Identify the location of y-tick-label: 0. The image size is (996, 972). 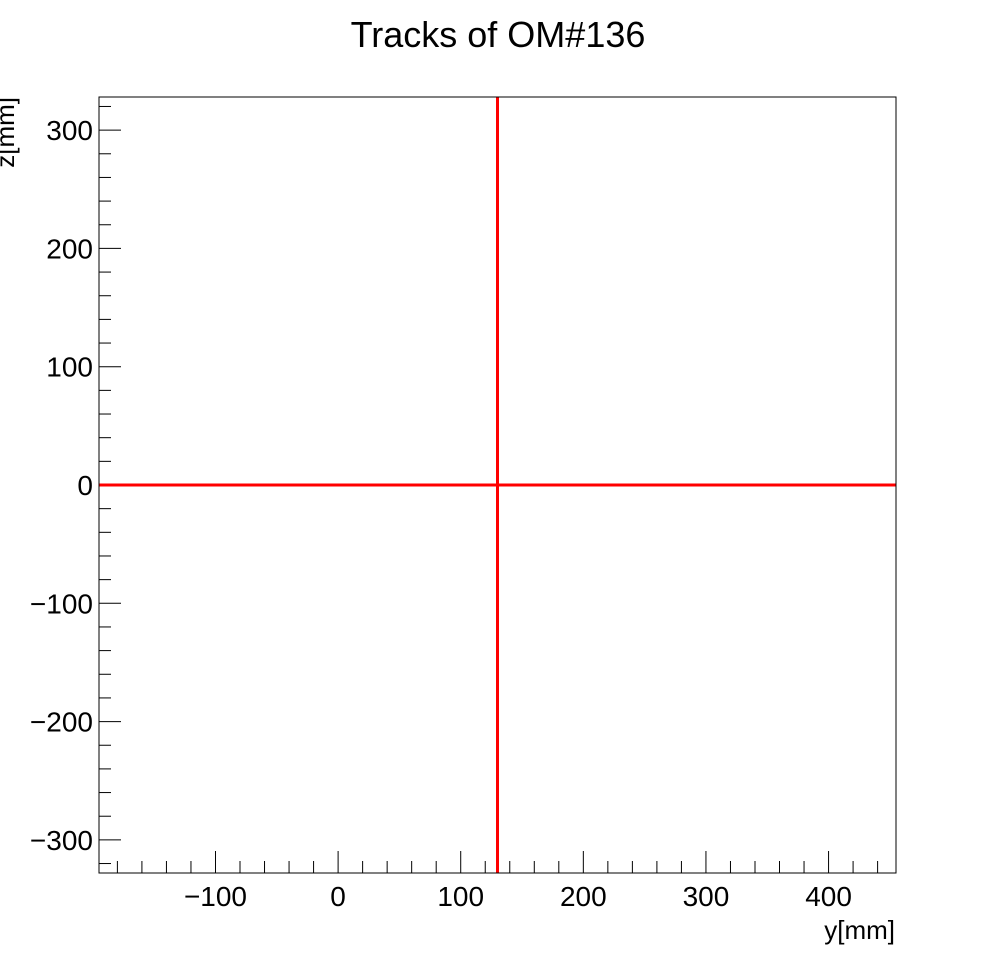
(85, 485).